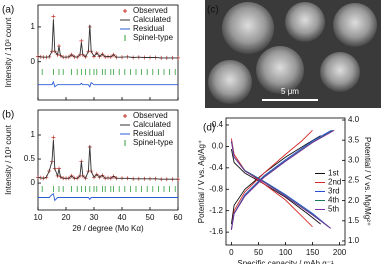 This screenshot has height=264, width=386. Describe the element at coordinates (354, 139) in the screenshot. I see `y2-tick-label: 3.5` at that location.